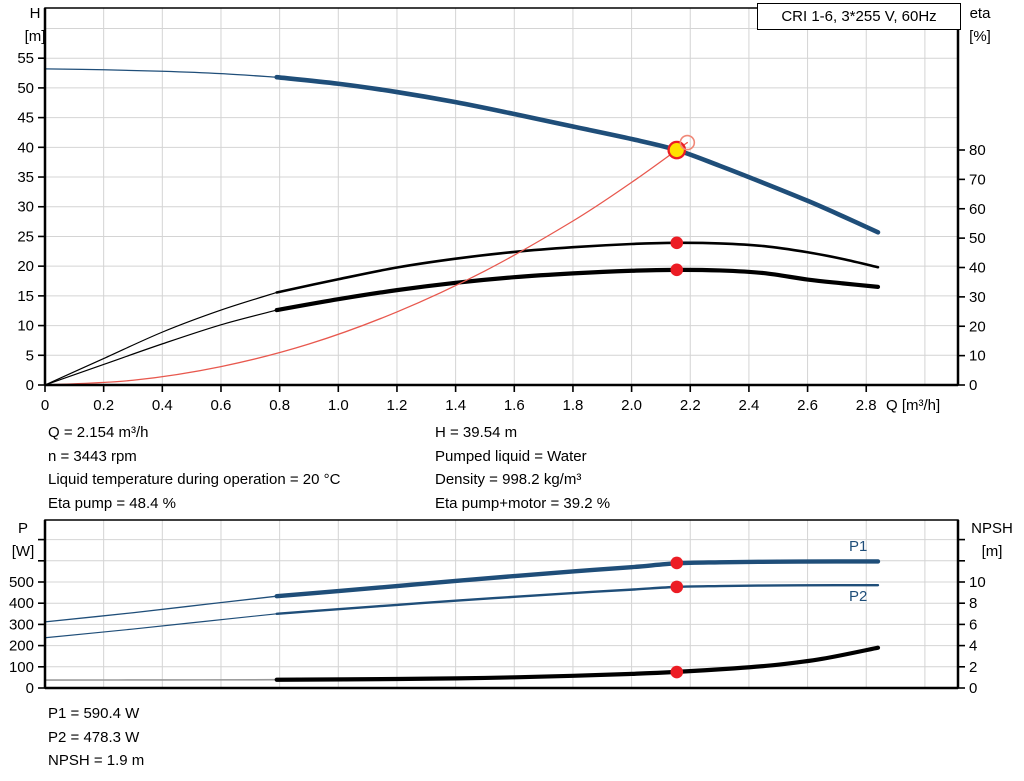 This screenshot has width=1024, height=781. Describe the element at coordinates (992, 540) in the screenshot. I see `right-axis-title-npsh: NPSH [m]` at that location.